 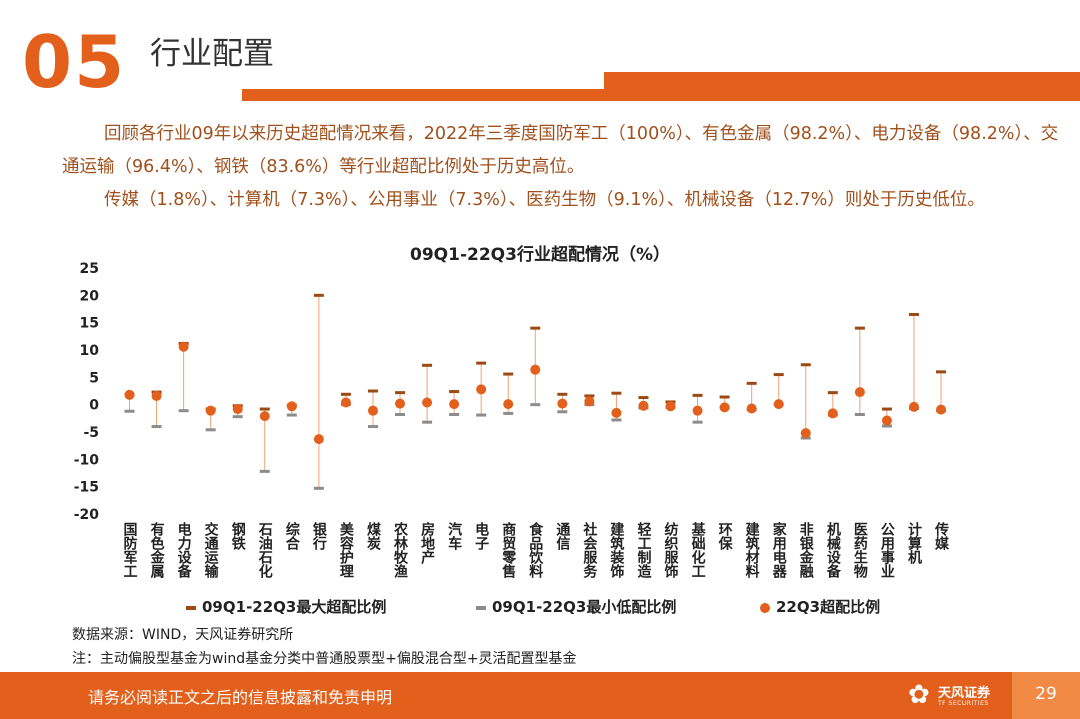 What do you see at coordinates (346, 549) in the screenshot?
I see `category-label: 美容护理` at bounding box center [346, 549].